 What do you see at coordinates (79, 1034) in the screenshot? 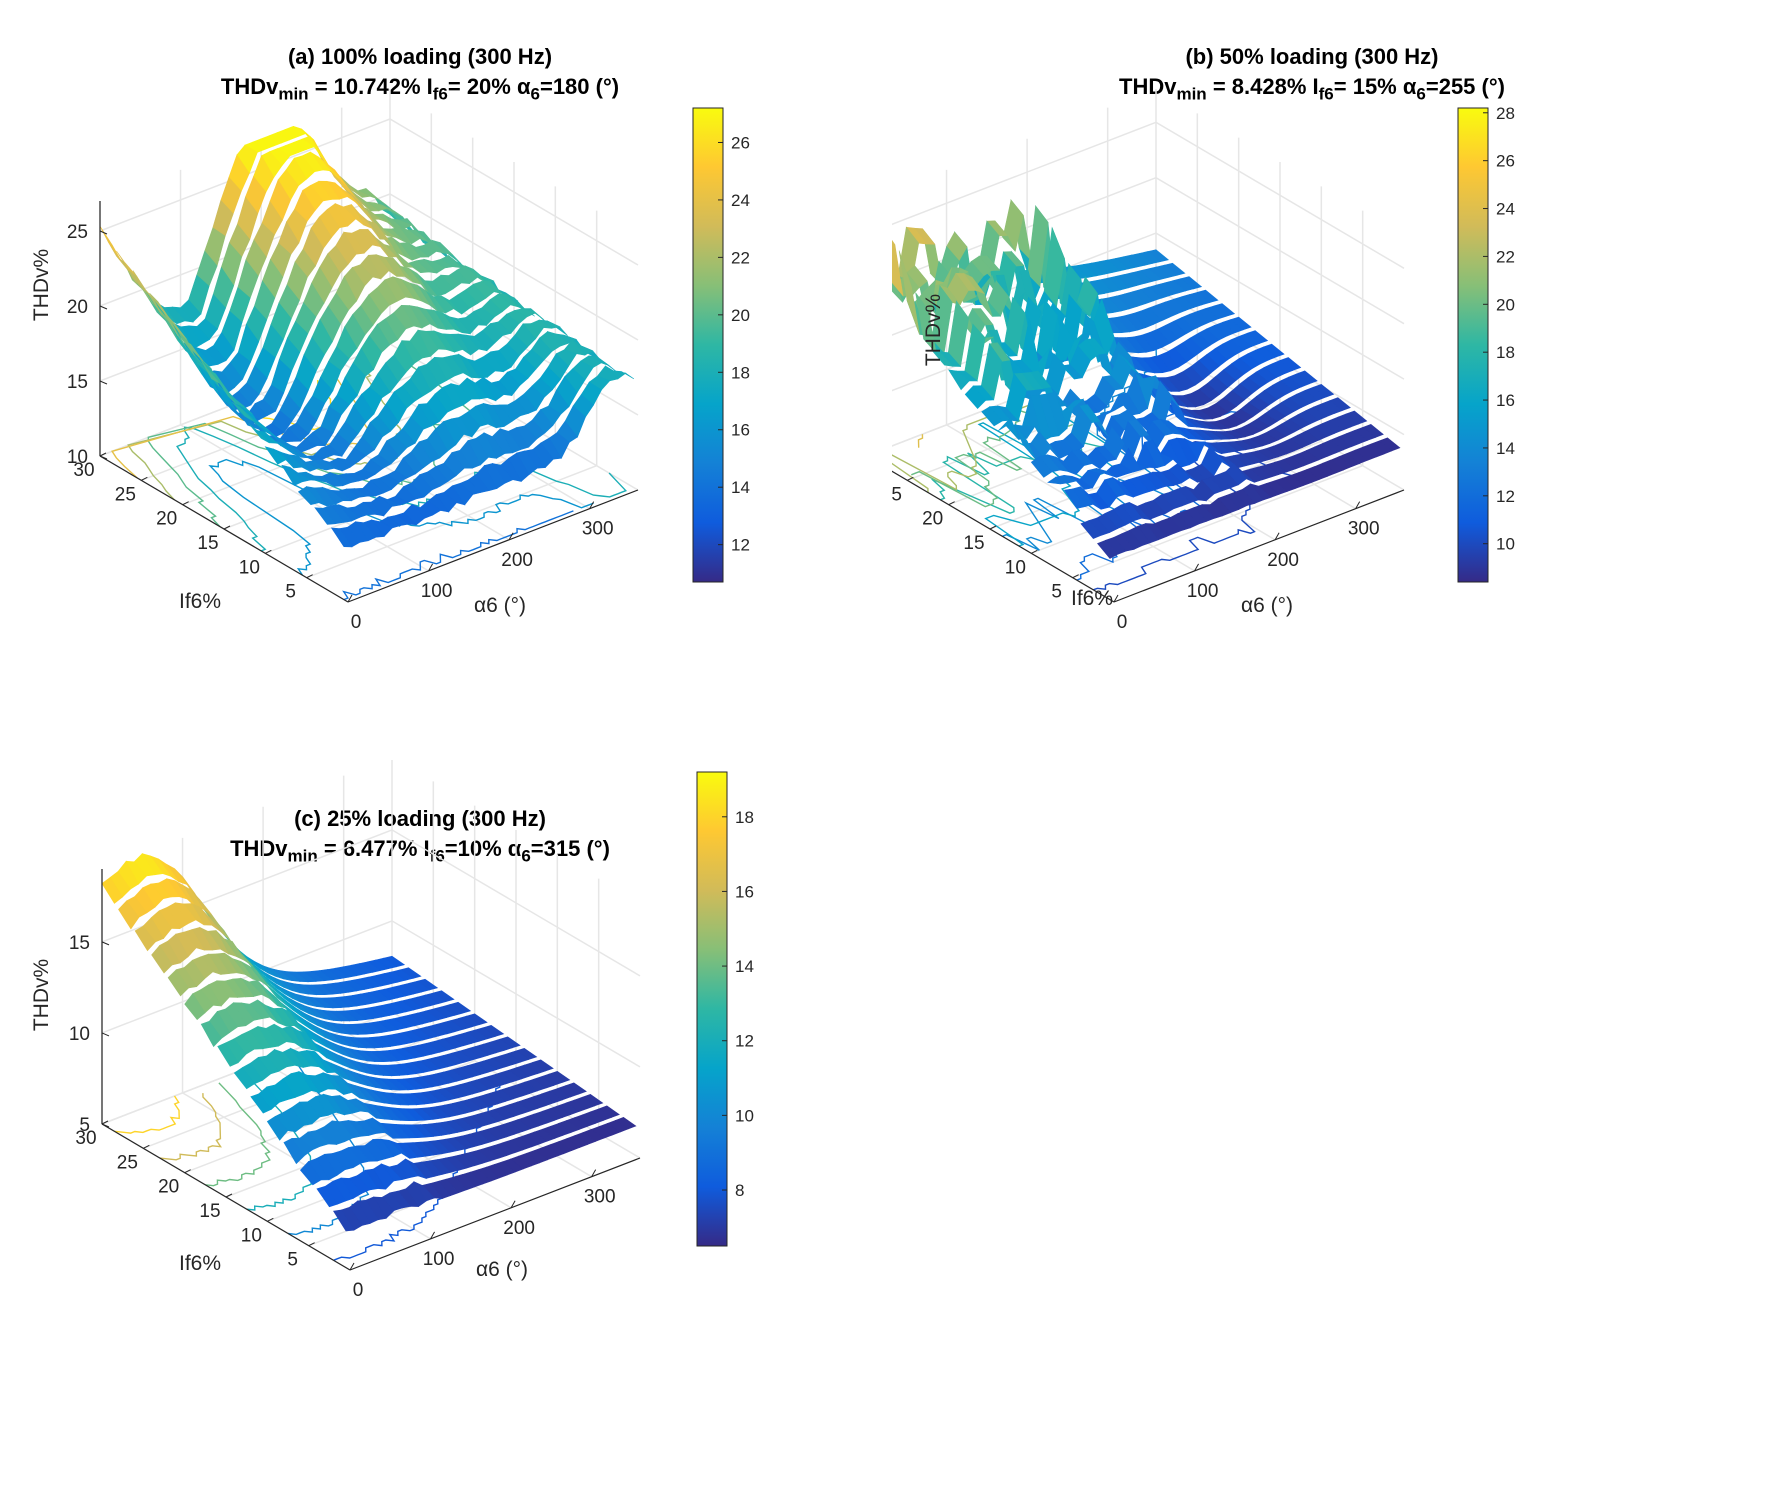
I see `z-tick-label: 10` at bounding box center [79, 1034].